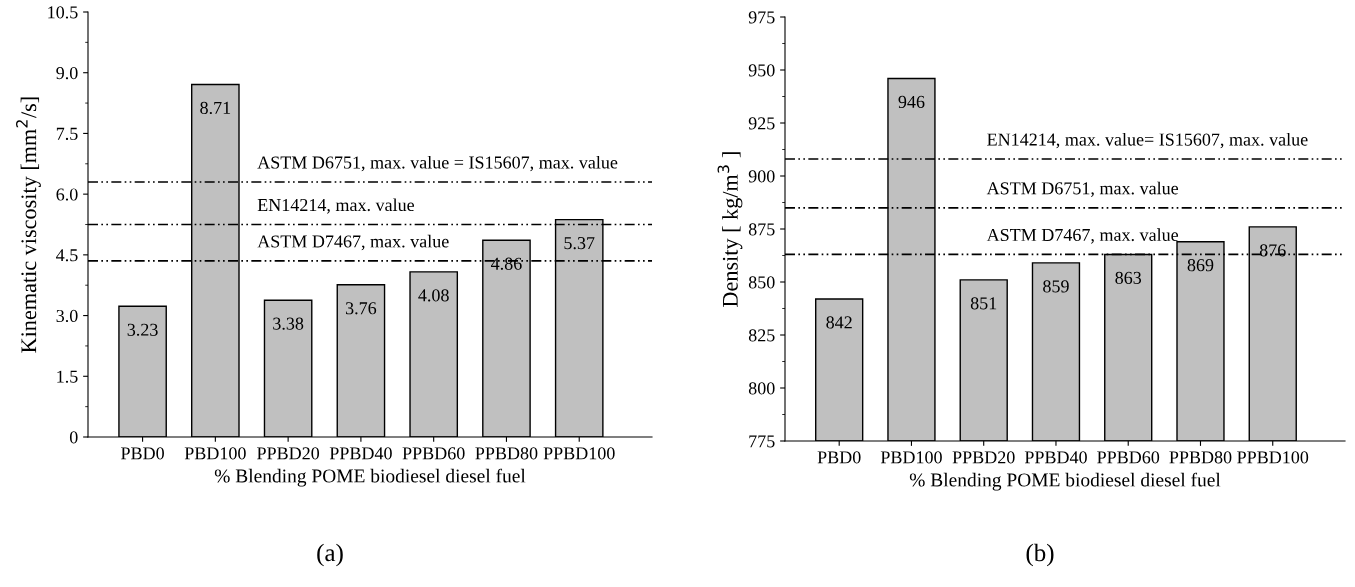  I want to click on y-tick-label: 4.5, so click(67, 255).